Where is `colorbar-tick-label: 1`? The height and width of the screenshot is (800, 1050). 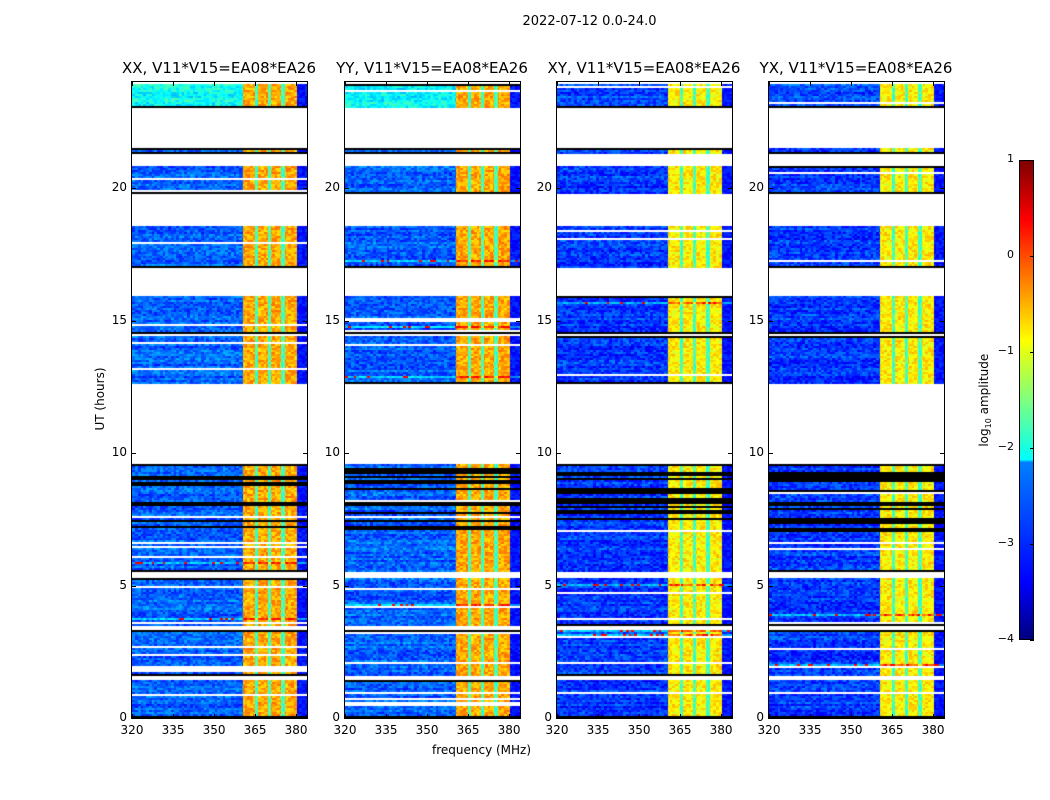 colorbar-tick-label: 1 is located at coordinates (1010, 158).